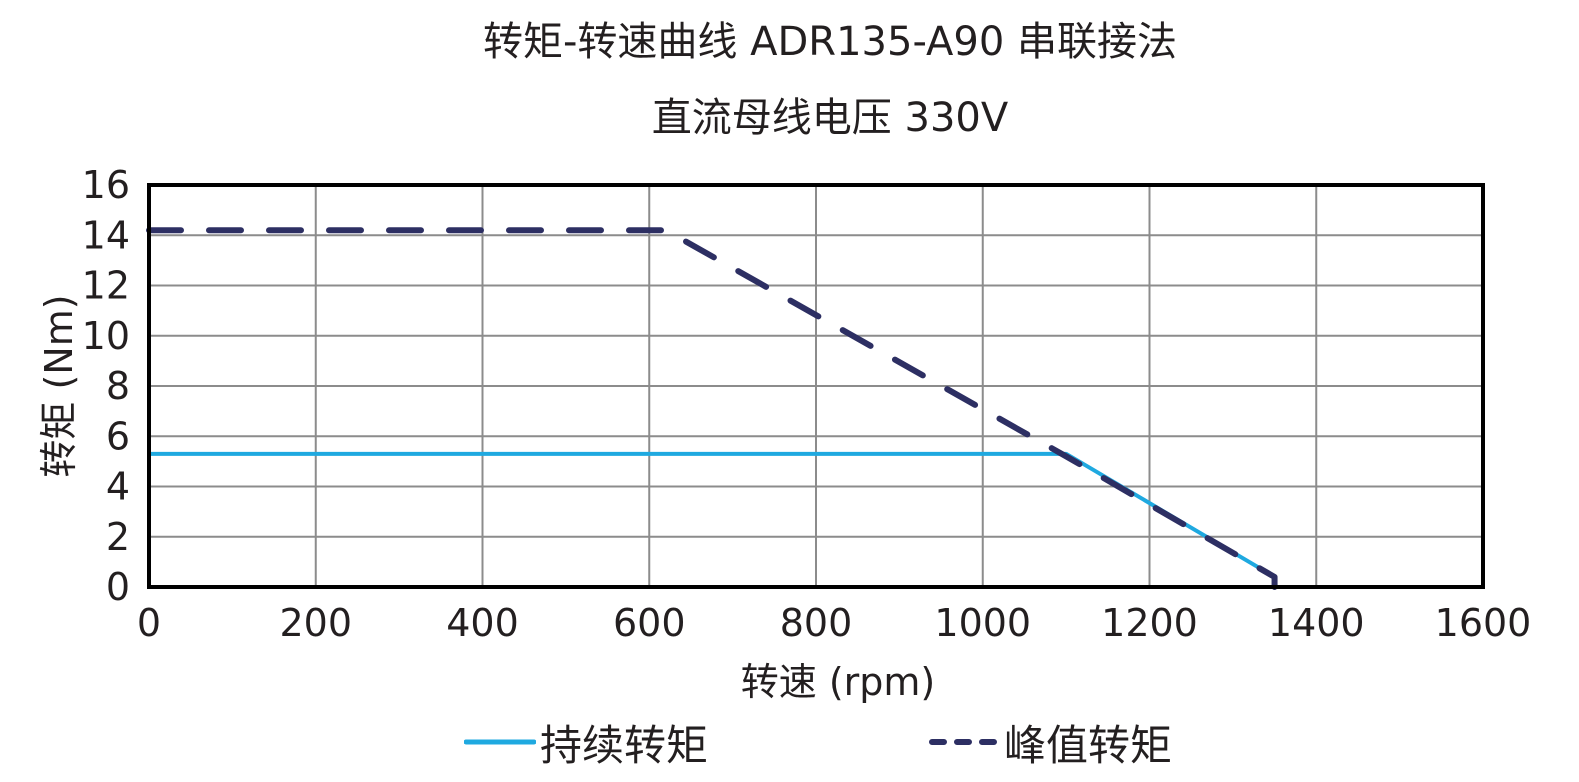  I want to click on y-tick-label: 10, so click(106, 336).